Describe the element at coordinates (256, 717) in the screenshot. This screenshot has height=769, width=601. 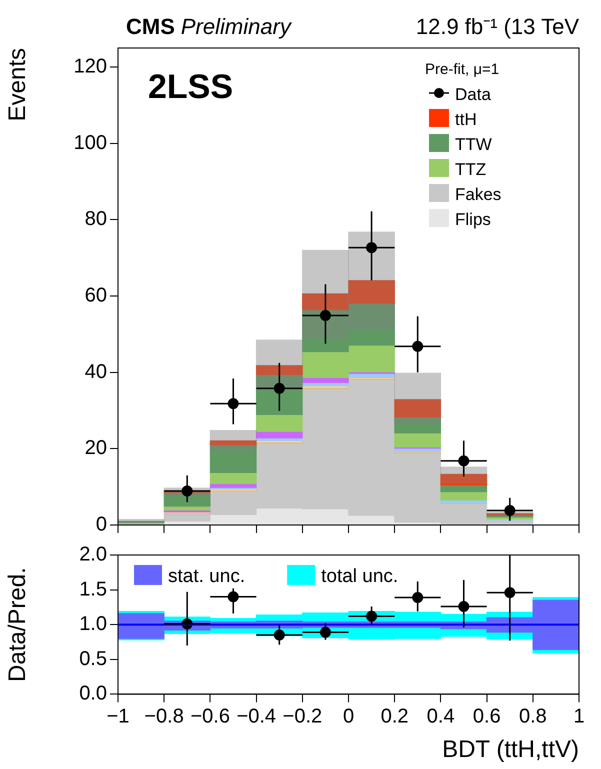
I see `x-tick-label: −0.4` at that location.